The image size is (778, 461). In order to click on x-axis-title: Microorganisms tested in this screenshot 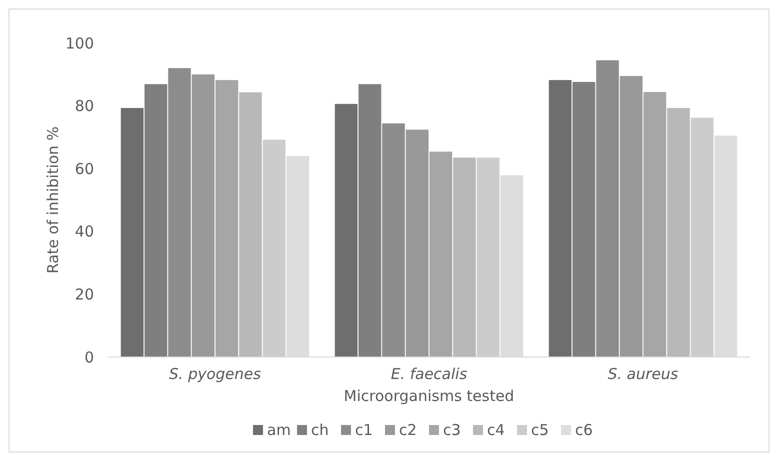, I will do `click(429, 396)`.